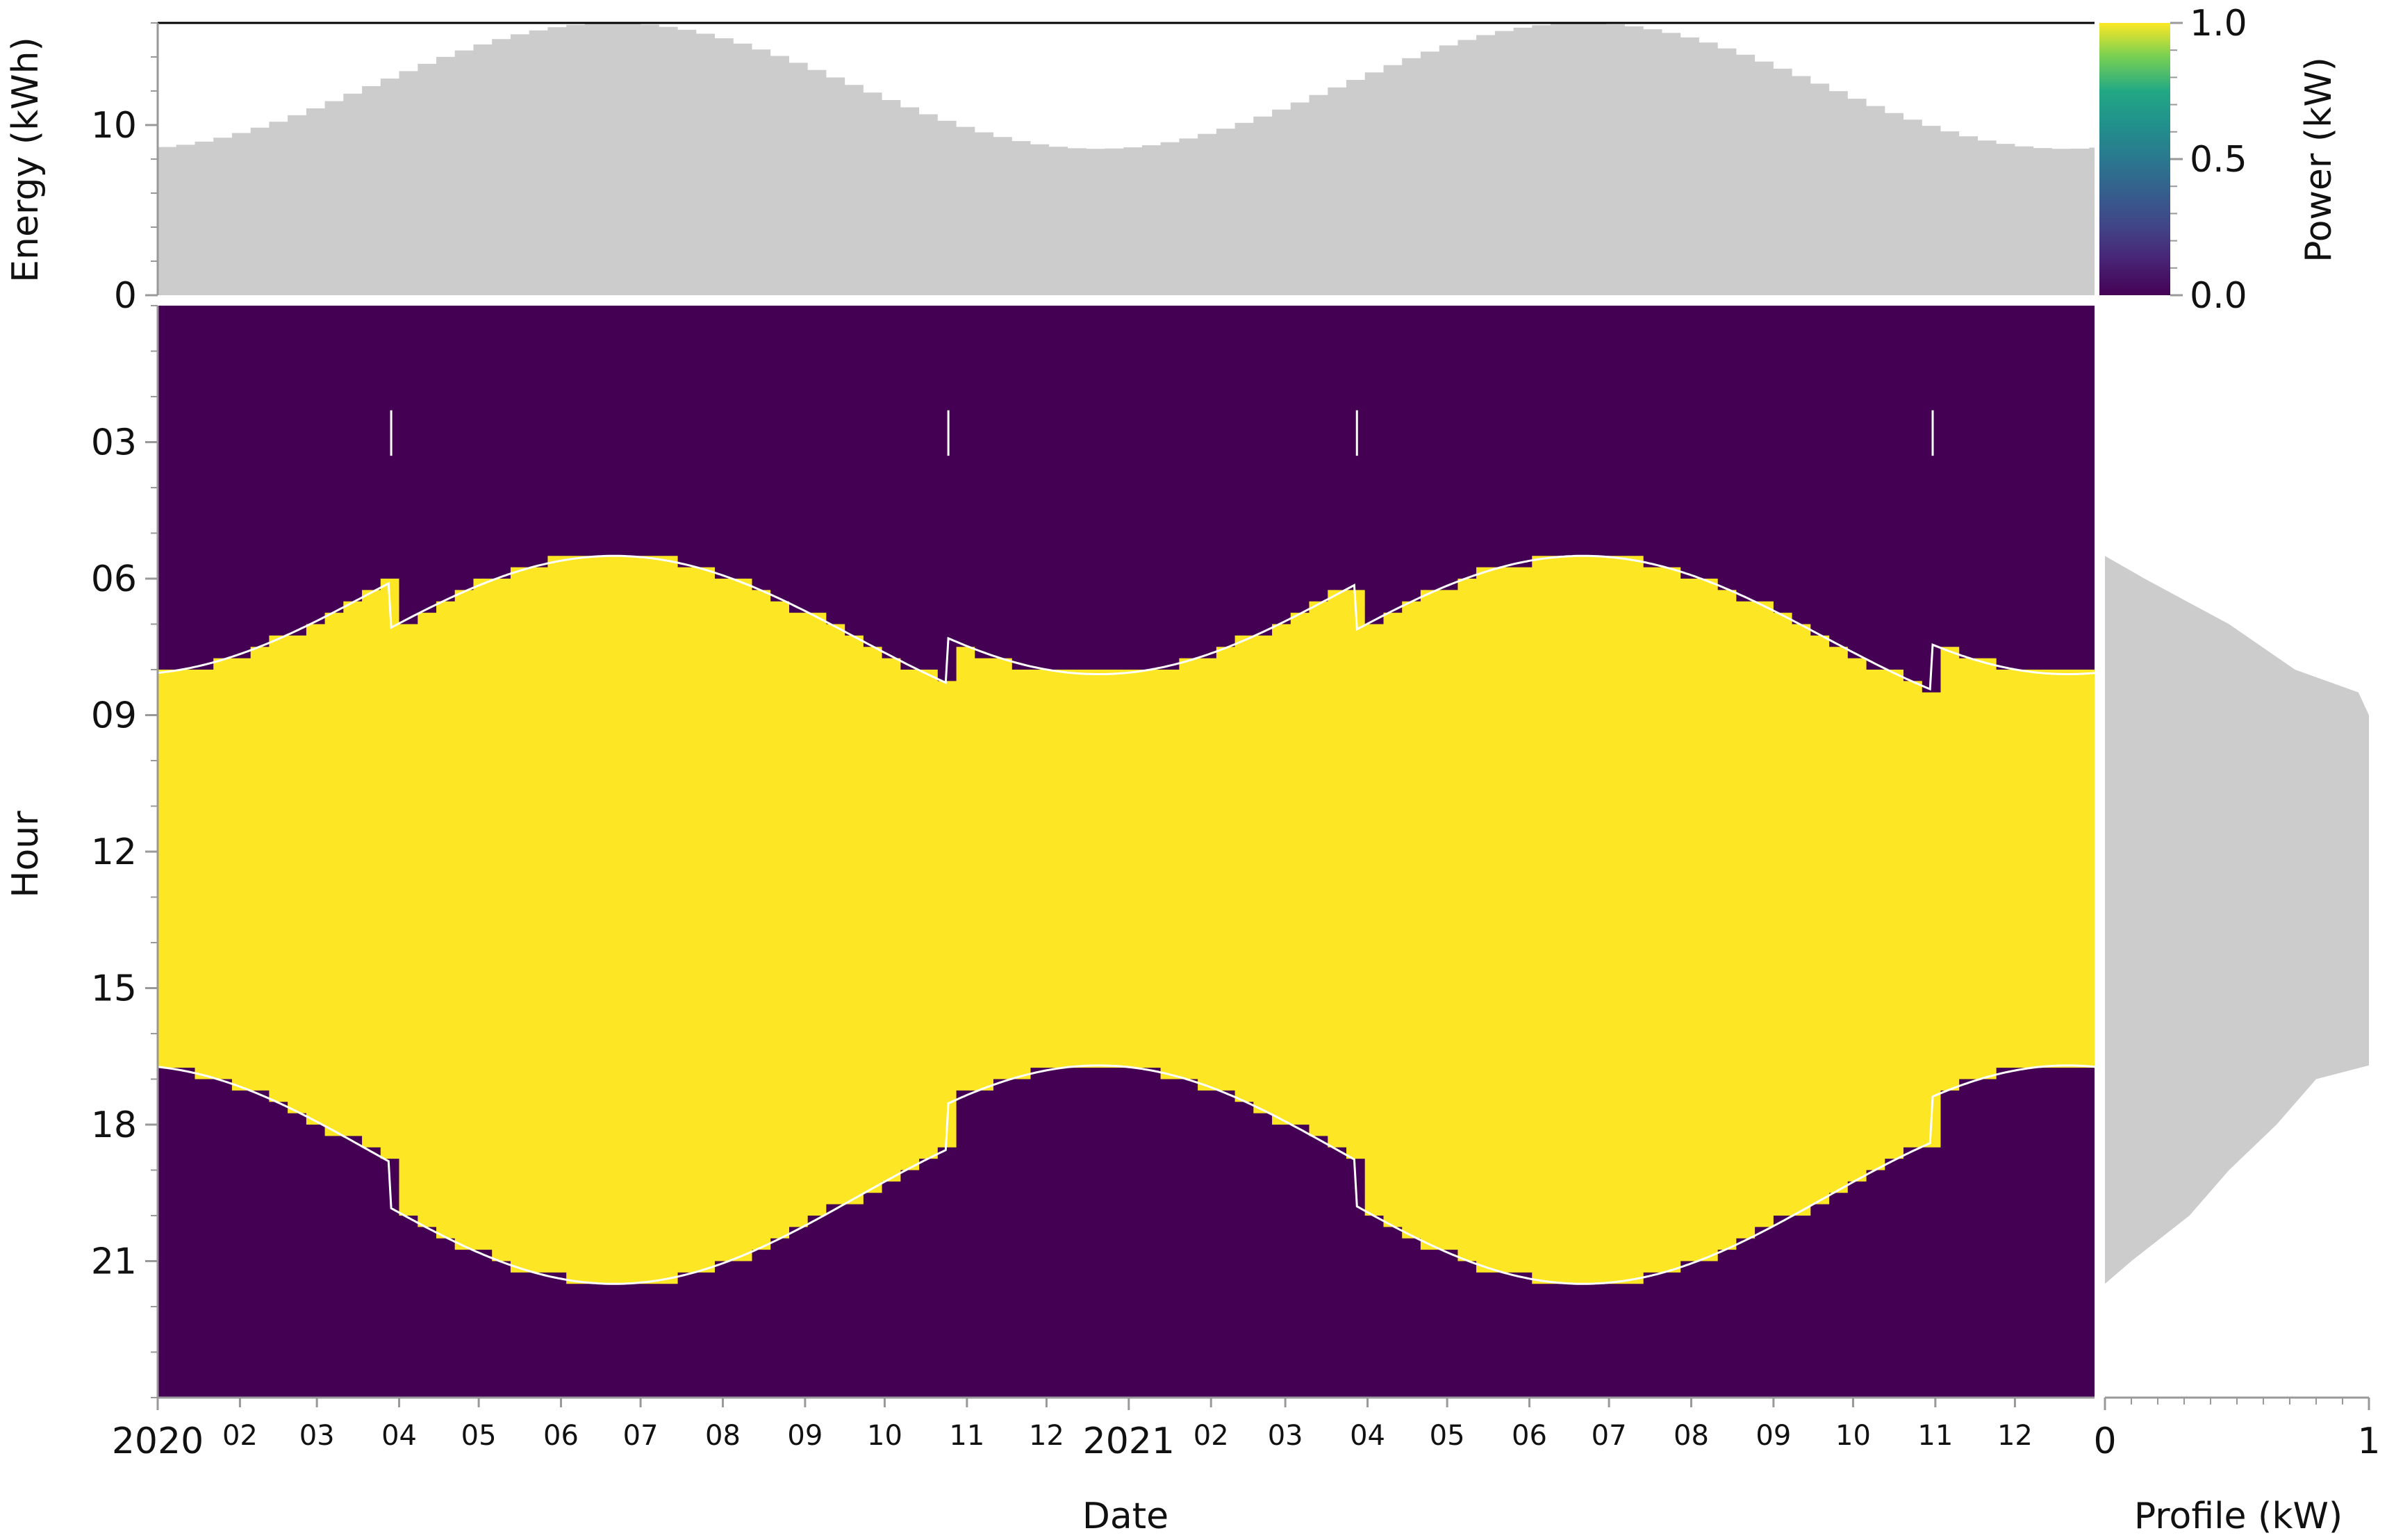 The height and width of the screenshot is (1540, 2387). Describe the element at coordinates (2238, 1516) in the screenshot. I see `profile-xlabel: Profile (kW)` at that location.